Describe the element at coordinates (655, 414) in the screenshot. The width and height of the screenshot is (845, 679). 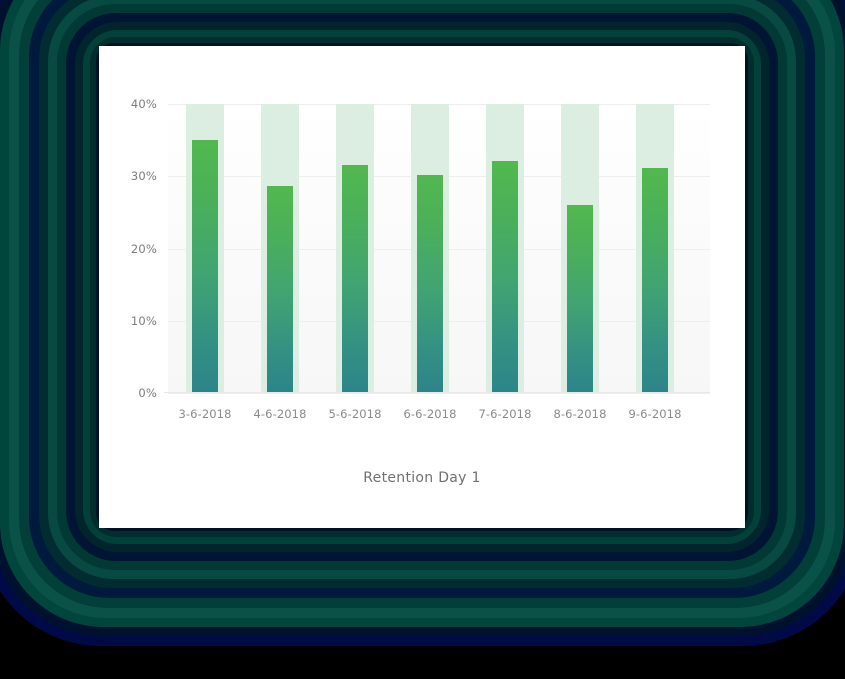
I see `x-axis-label: 9-6-2018` at that location.